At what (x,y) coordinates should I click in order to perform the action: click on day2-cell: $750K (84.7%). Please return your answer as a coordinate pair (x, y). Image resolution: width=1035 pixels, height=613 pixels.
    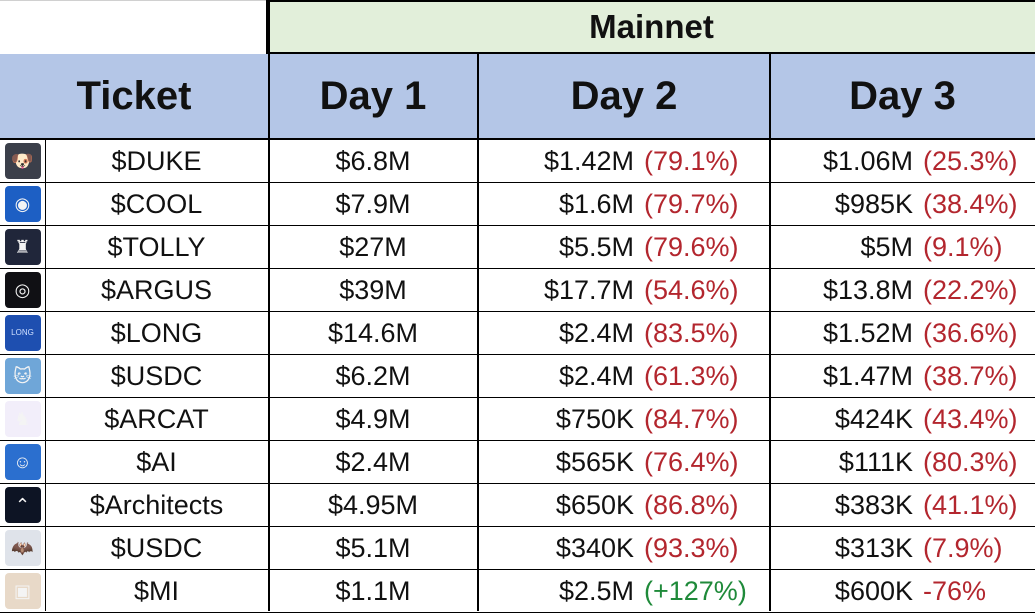
    Looking at the image, I should click on (624, 419).